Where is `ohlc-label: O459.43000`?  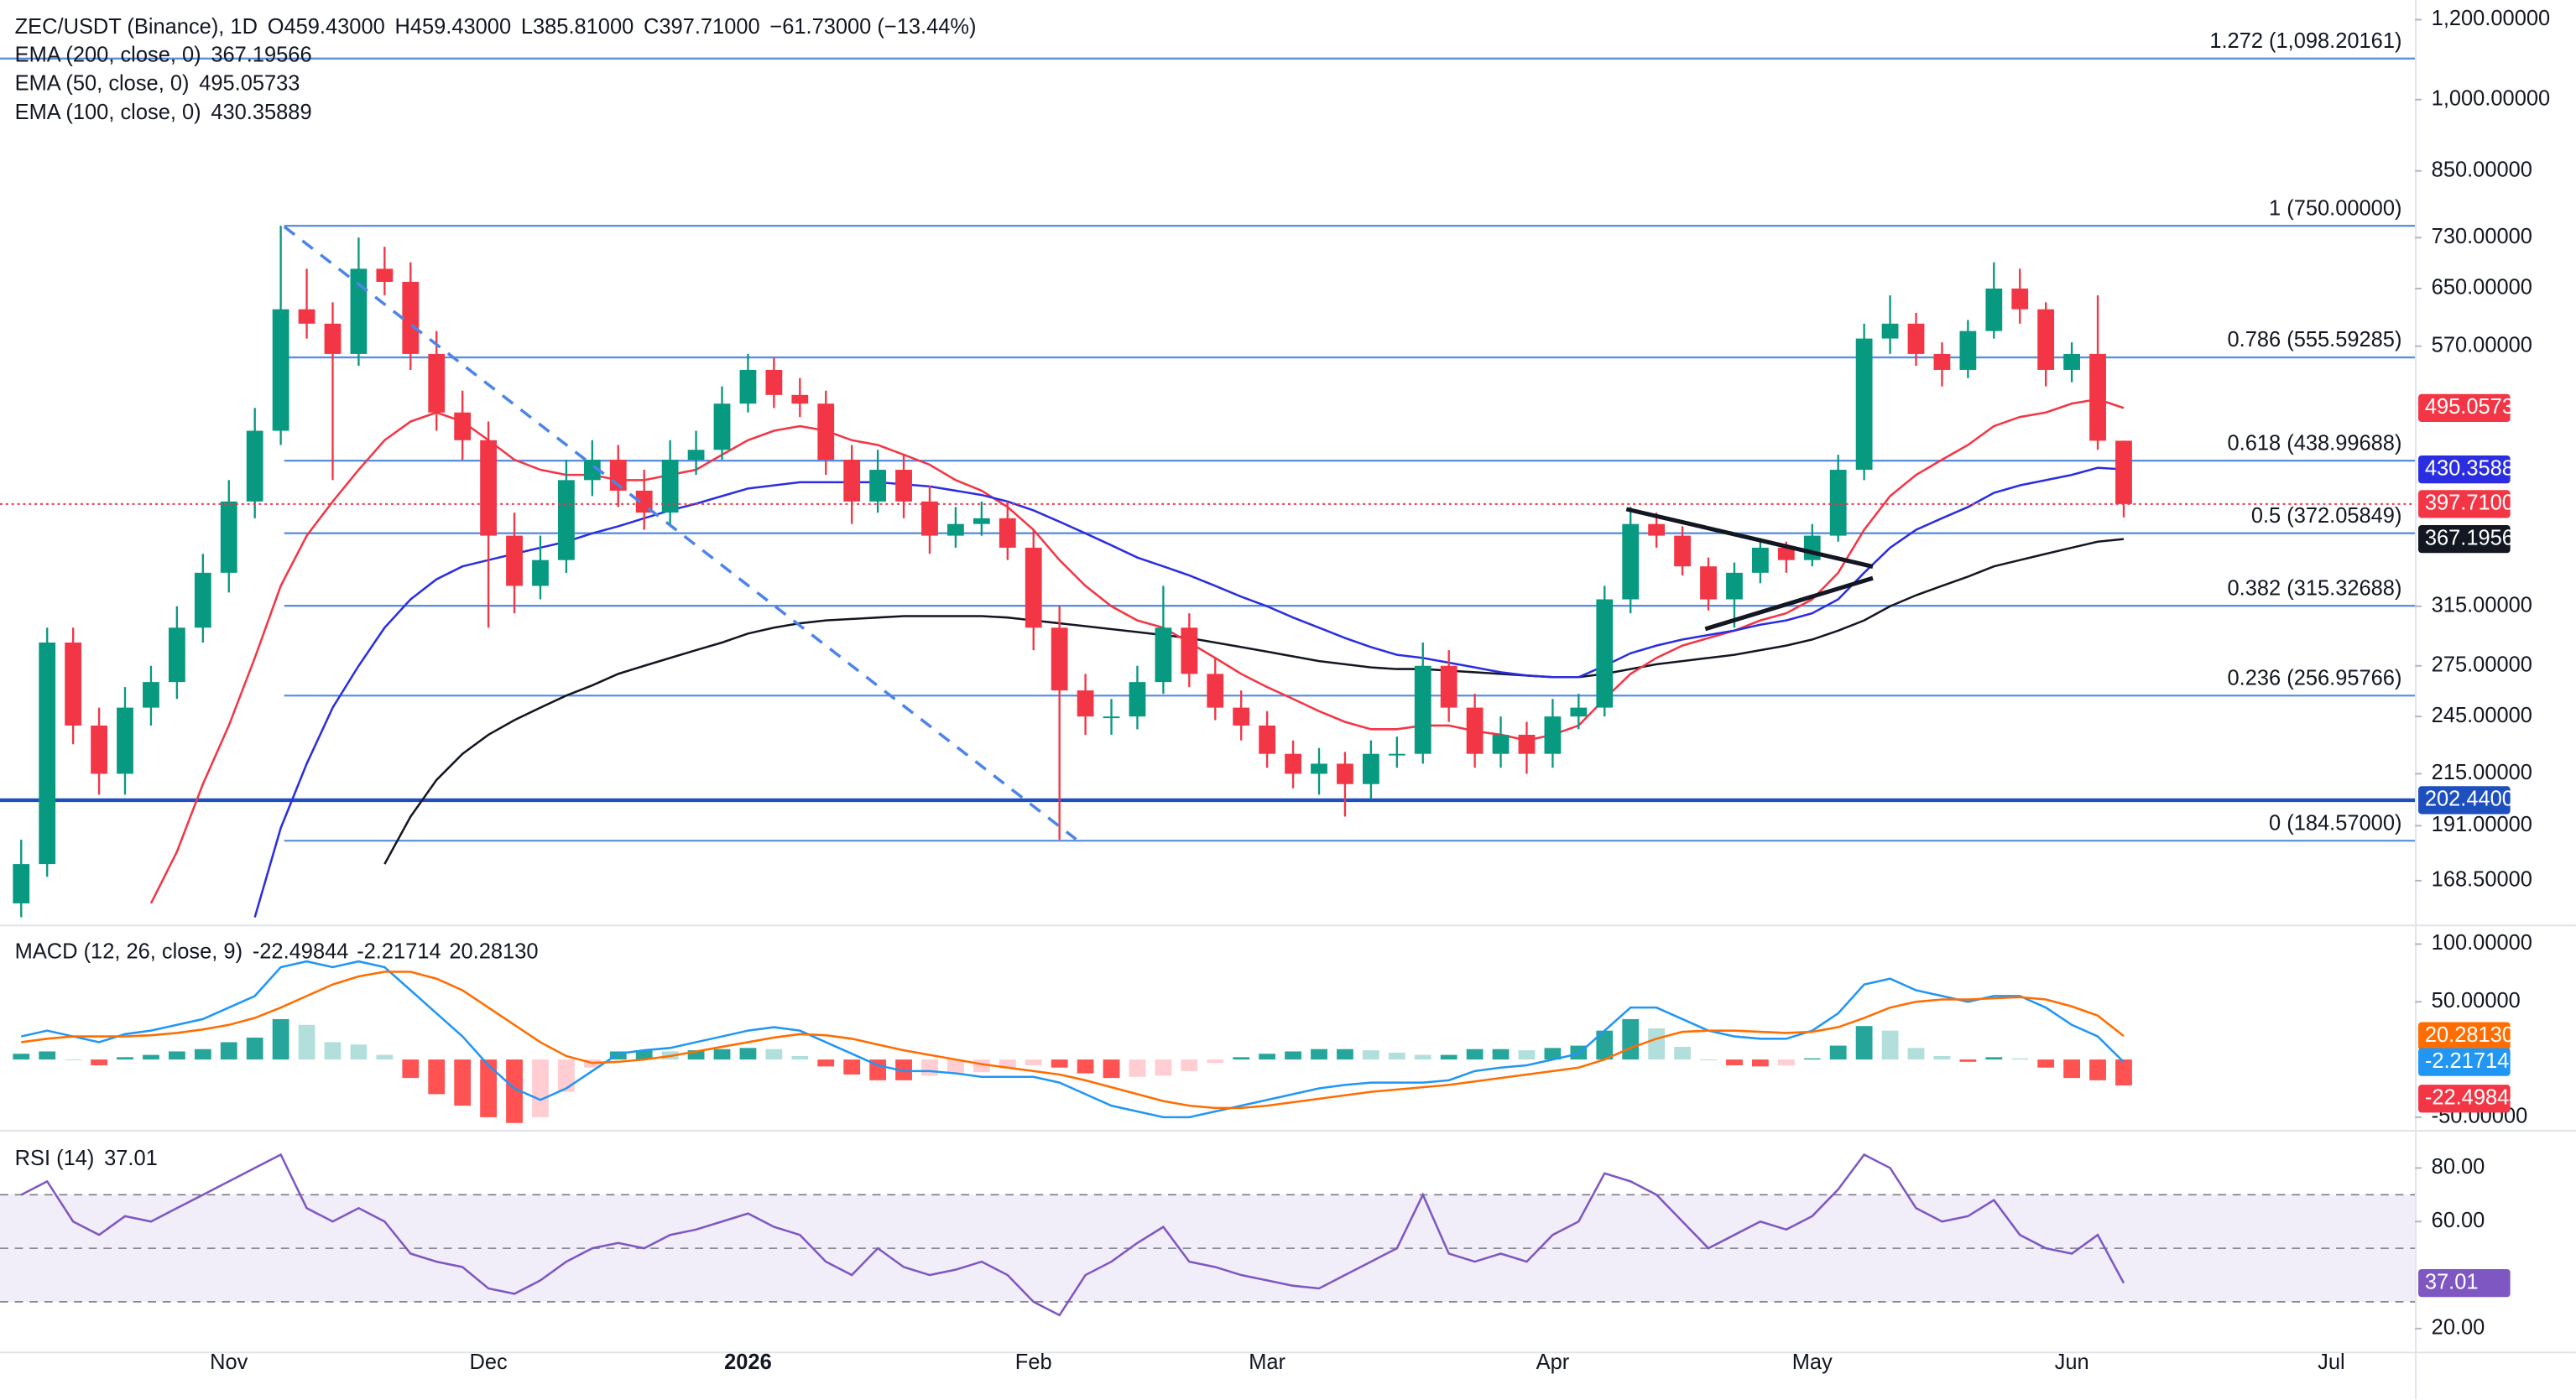
ohlc-label: O459.43000 is located at coordinates (326, 27).